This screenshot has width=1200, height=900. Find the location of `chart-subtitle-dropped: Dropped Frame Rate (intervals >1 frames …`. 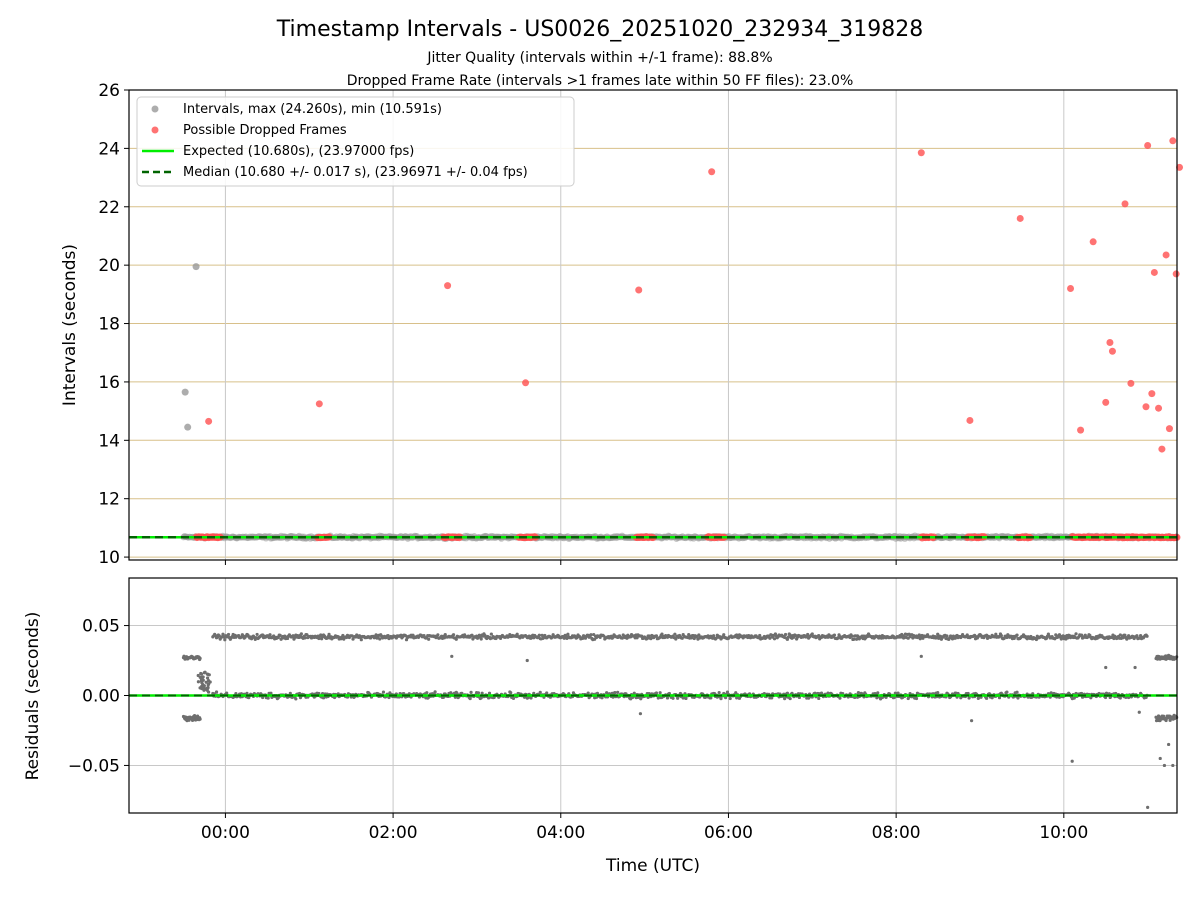

chart-subtitle-dropped: Dropped Frame Rate (intervals >1 frames … is located at coordinates (600, 81).